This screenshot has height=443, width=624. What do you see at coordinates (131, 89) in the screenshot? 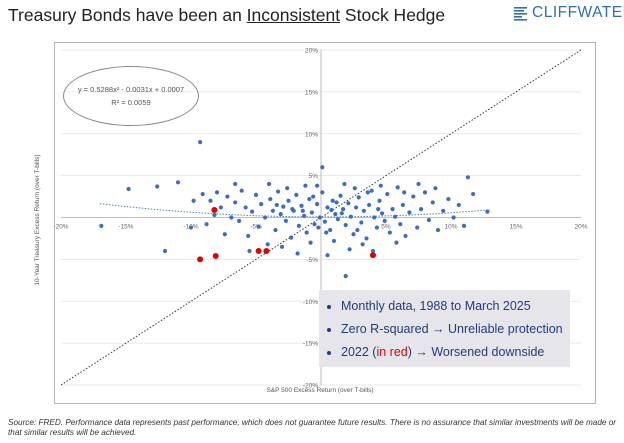
I see `equation-label: y = 0.5288x² - 0.0031x + 0.0007` at bounding box center [131, 89].